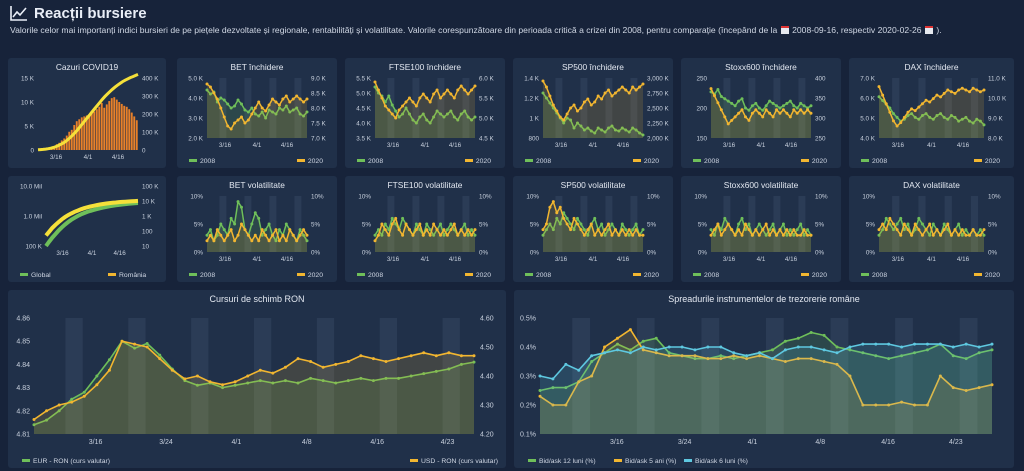 This screenshot has width=1024, height=471. Describe the element at coordinates (28, 79) in the screenshot. I see `y-tick-label: 15 K` at that location.